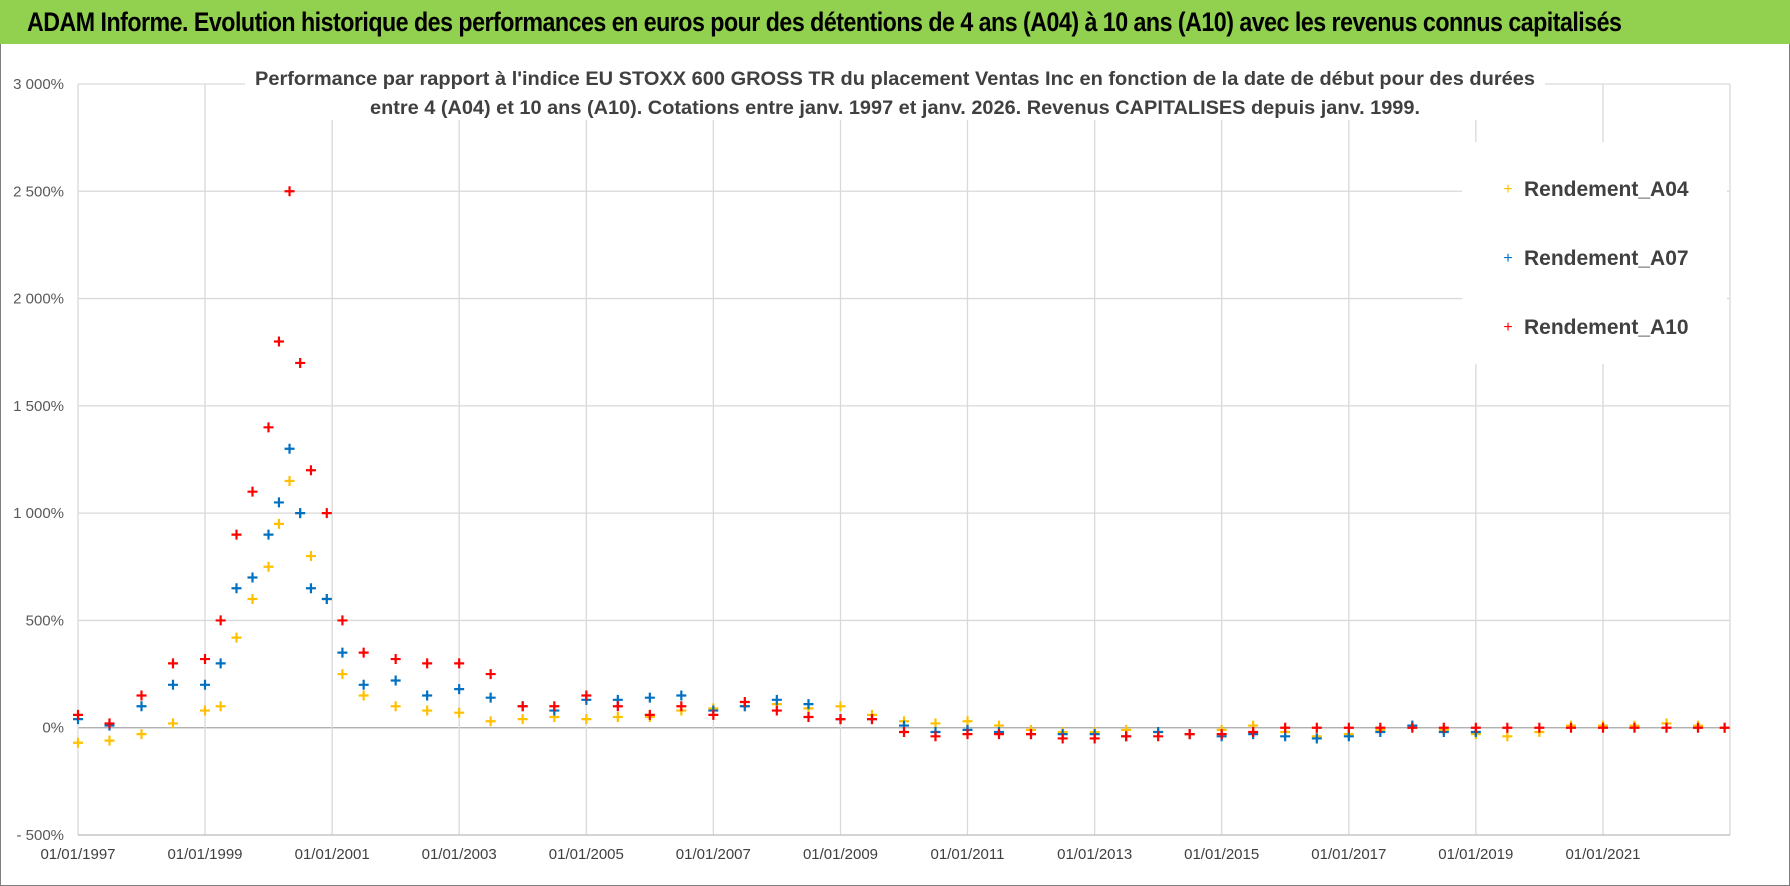 Image resolution: width=1790 pixels, height=886 pixels. I want to click on x-tick-label: 01/01/2009, so click(840, 854).